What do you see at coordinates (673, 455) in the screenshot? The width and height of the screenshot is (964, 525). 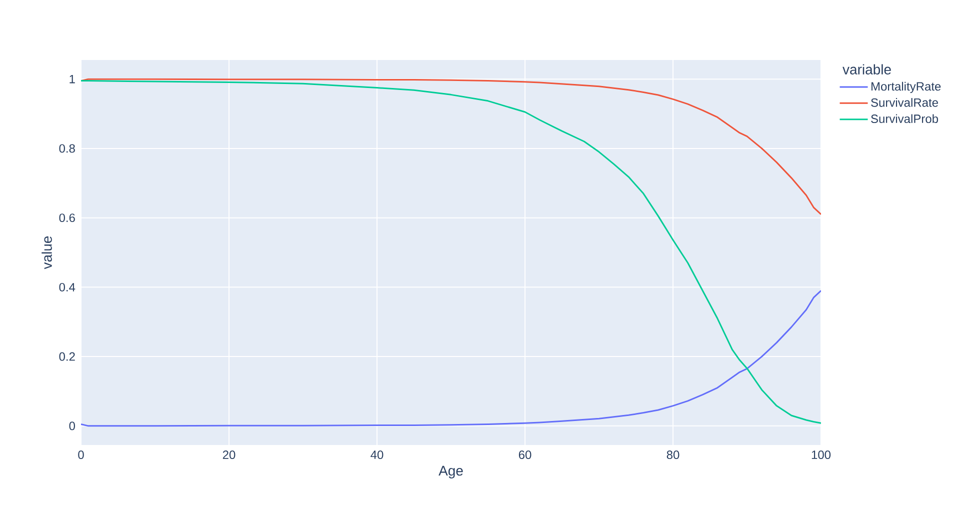 I see `x-tick-label: 80` at bounding box center [673, 455].